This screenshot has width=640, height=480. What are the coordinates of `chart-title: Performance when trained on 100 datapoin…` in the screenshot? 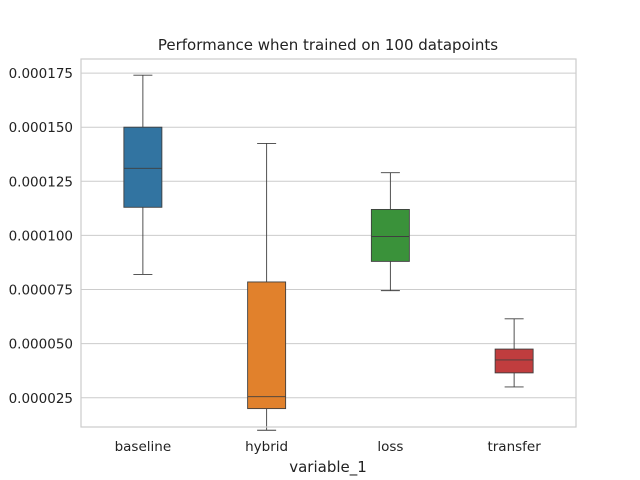 It's located at (328, 45).